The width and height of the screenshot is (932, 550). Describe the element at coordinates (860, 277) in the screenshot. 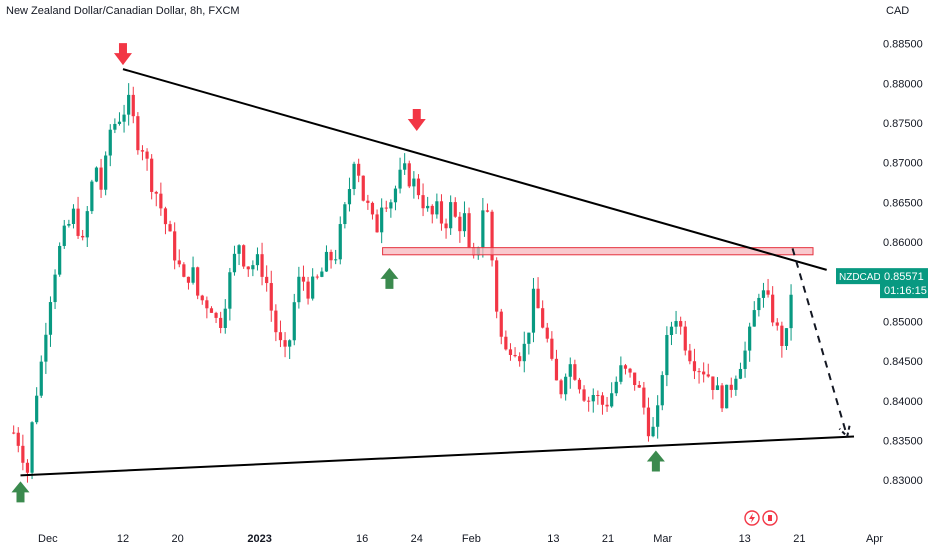

I see `symbol-label: NZDCAD` at that location.